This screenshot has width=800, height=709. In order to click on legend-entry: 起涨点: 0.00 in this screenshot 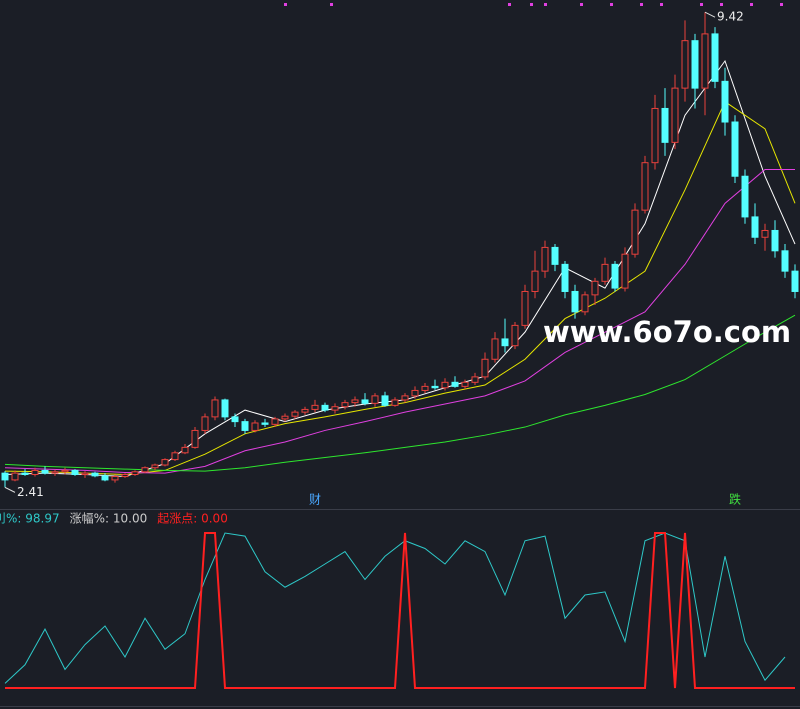, I will do `click(192, 518)`.